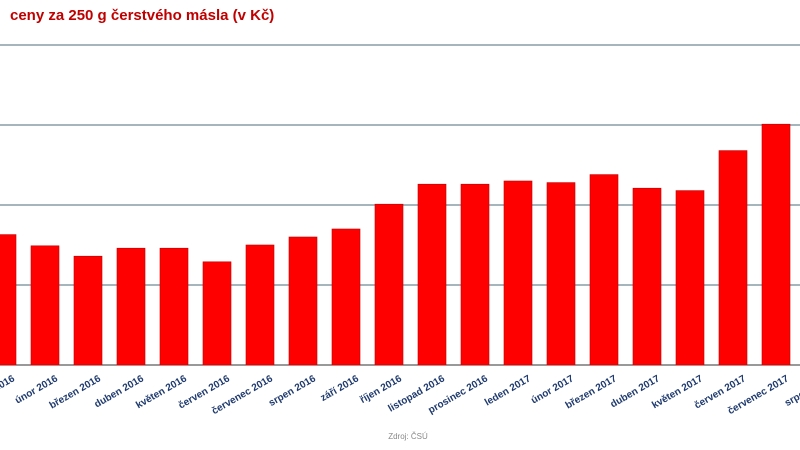 This screenshot has width=800, height=450. I want to click on x-tick-label: leden 2016, so click(8, 390).